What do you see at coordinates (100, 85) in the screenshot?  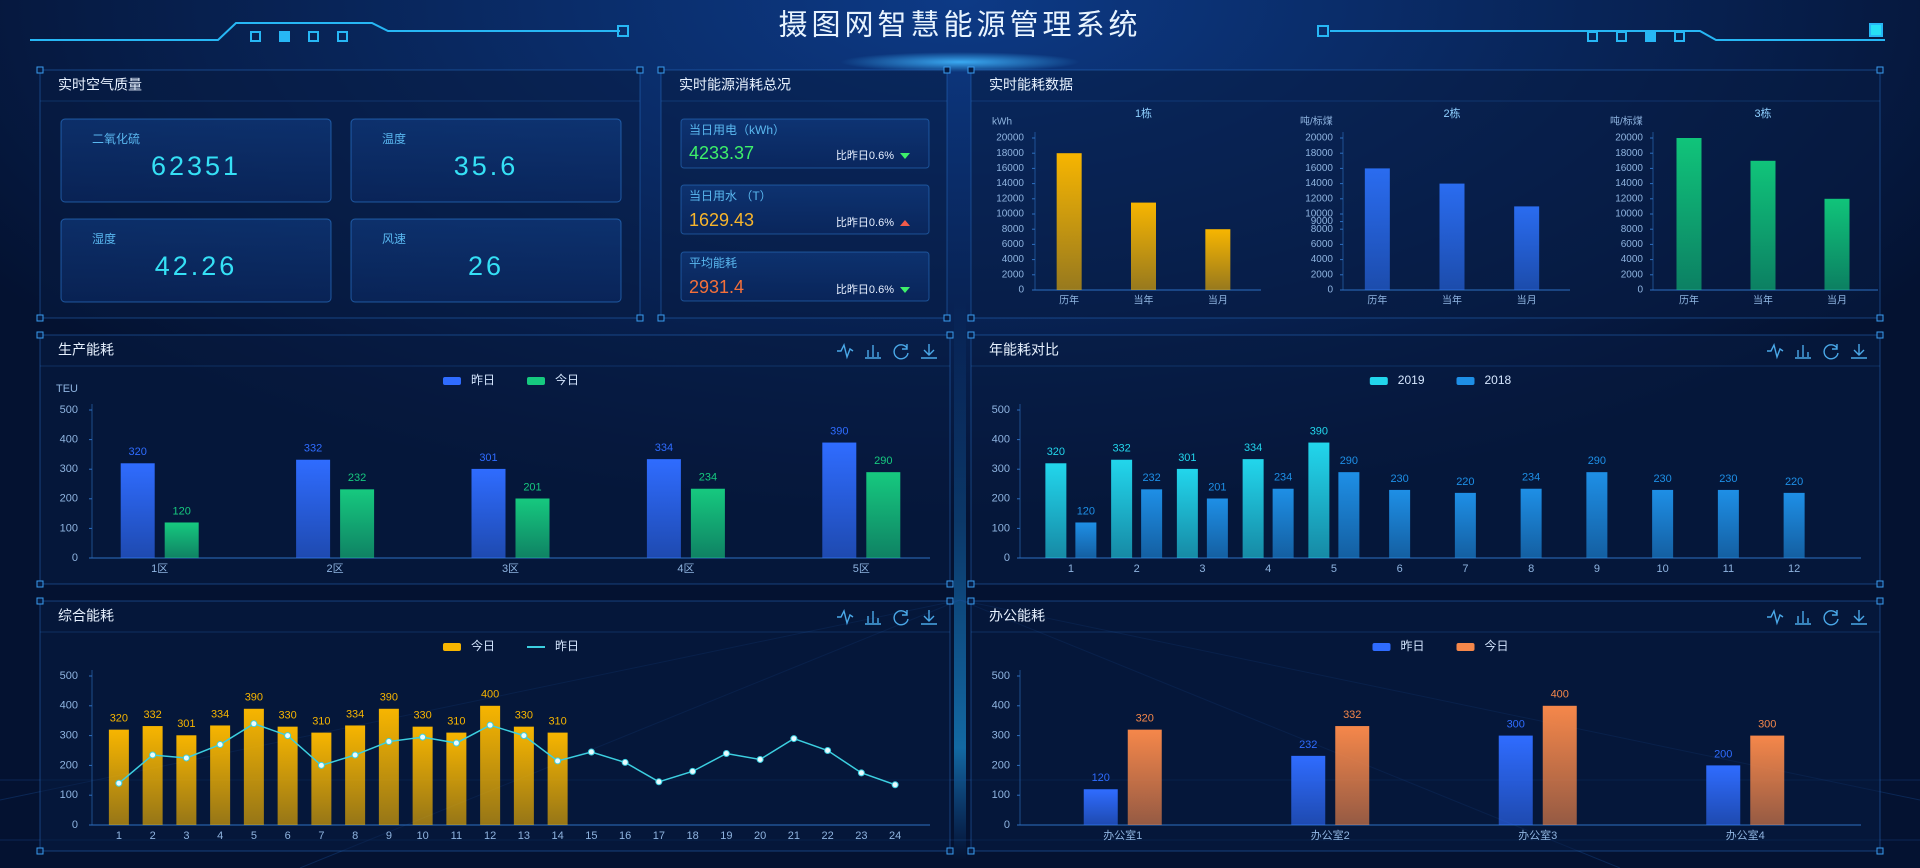 I see `panel-title: 实时空气质量` at bounding box center [100, 85].